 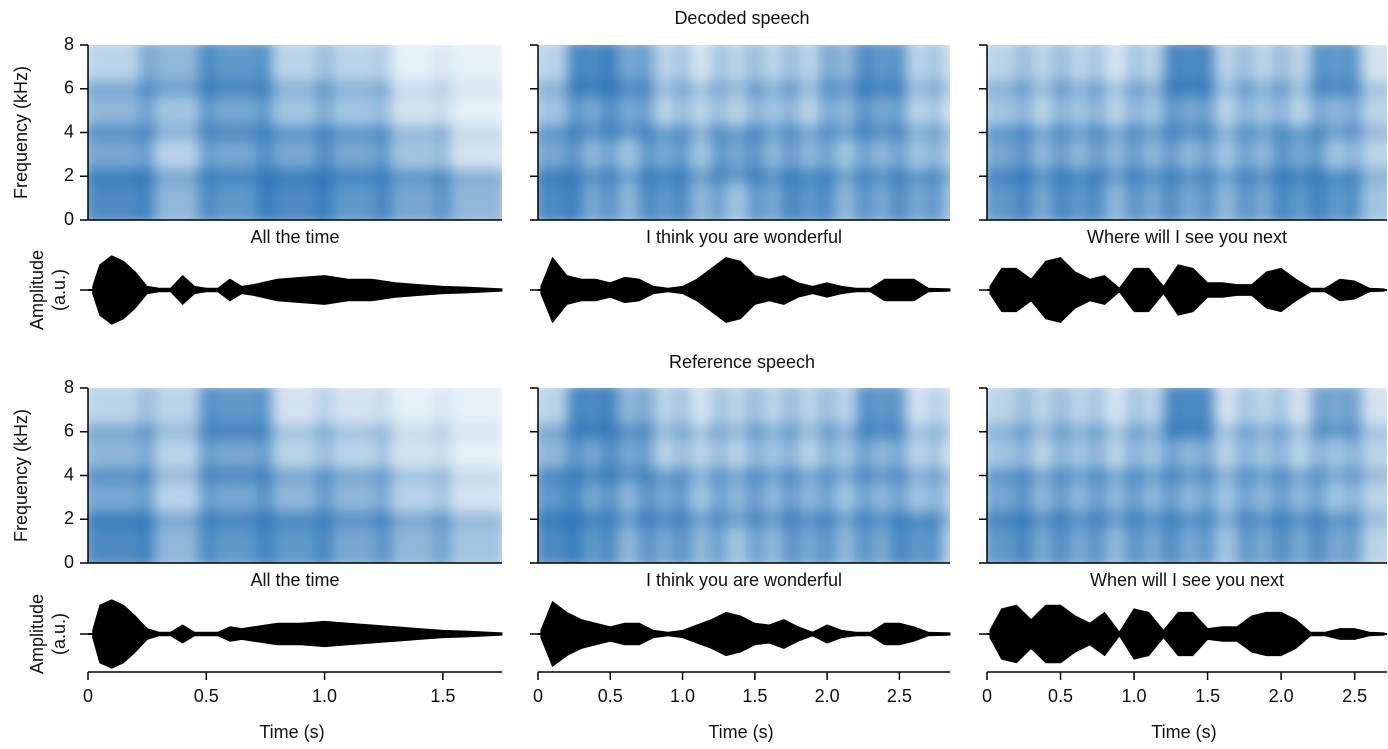 What do you see at coordinates (1187, 237) in the screenshot?
I see `caption: Where will I see you next` at bounding box center [1187, 237].